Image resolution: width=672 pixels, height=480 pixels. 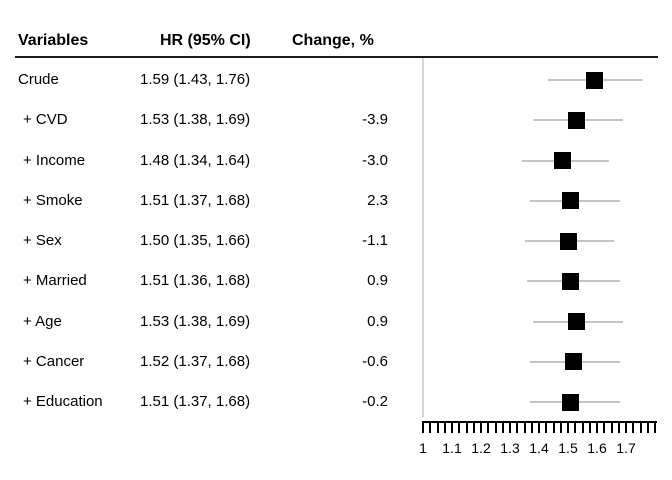 I want to click on x-axis-line, so click(x=540, y=422).